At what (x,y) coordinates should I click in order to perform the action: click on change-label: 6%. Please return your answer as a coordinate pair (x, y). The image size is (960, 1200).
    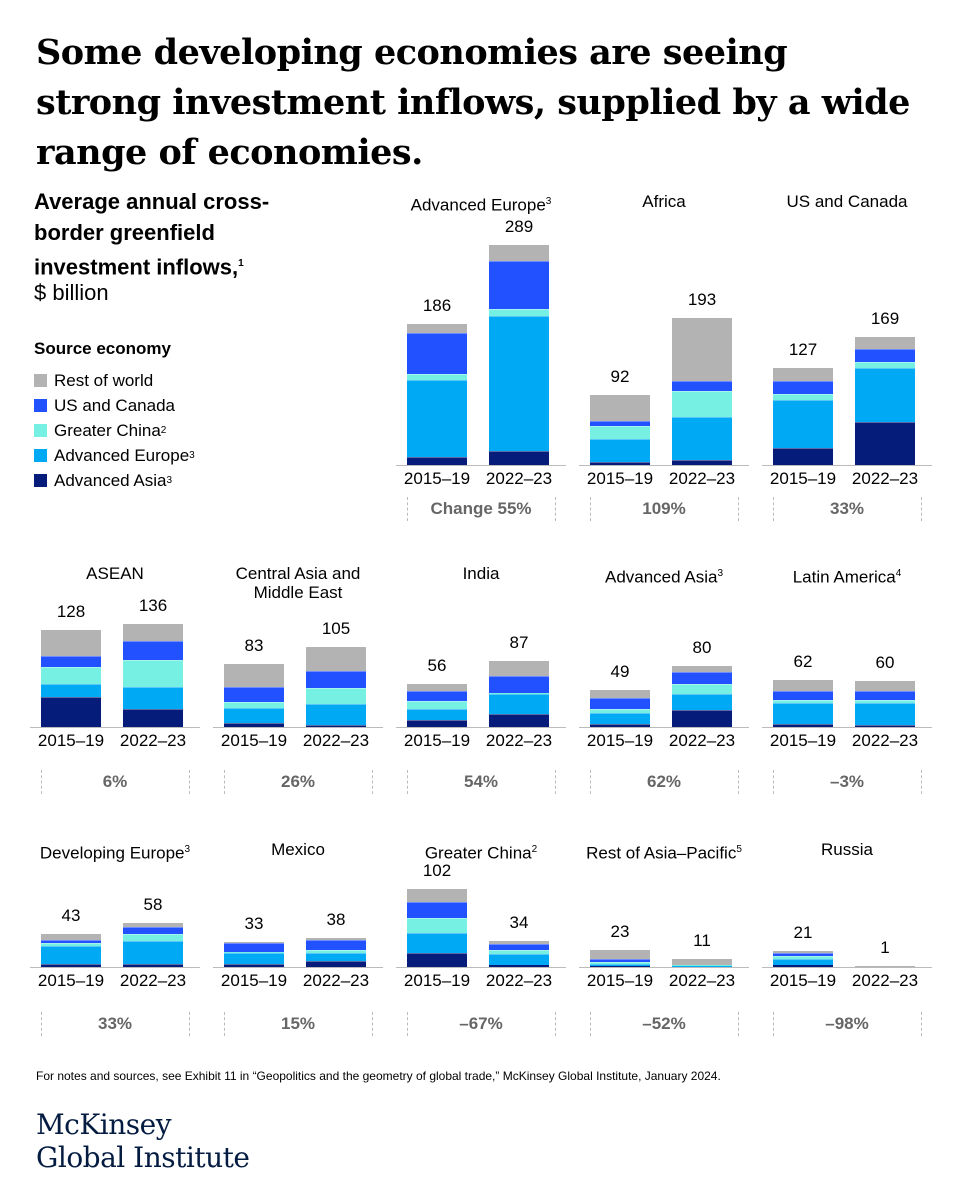
    Looking at the image, I should click on (115, 781).